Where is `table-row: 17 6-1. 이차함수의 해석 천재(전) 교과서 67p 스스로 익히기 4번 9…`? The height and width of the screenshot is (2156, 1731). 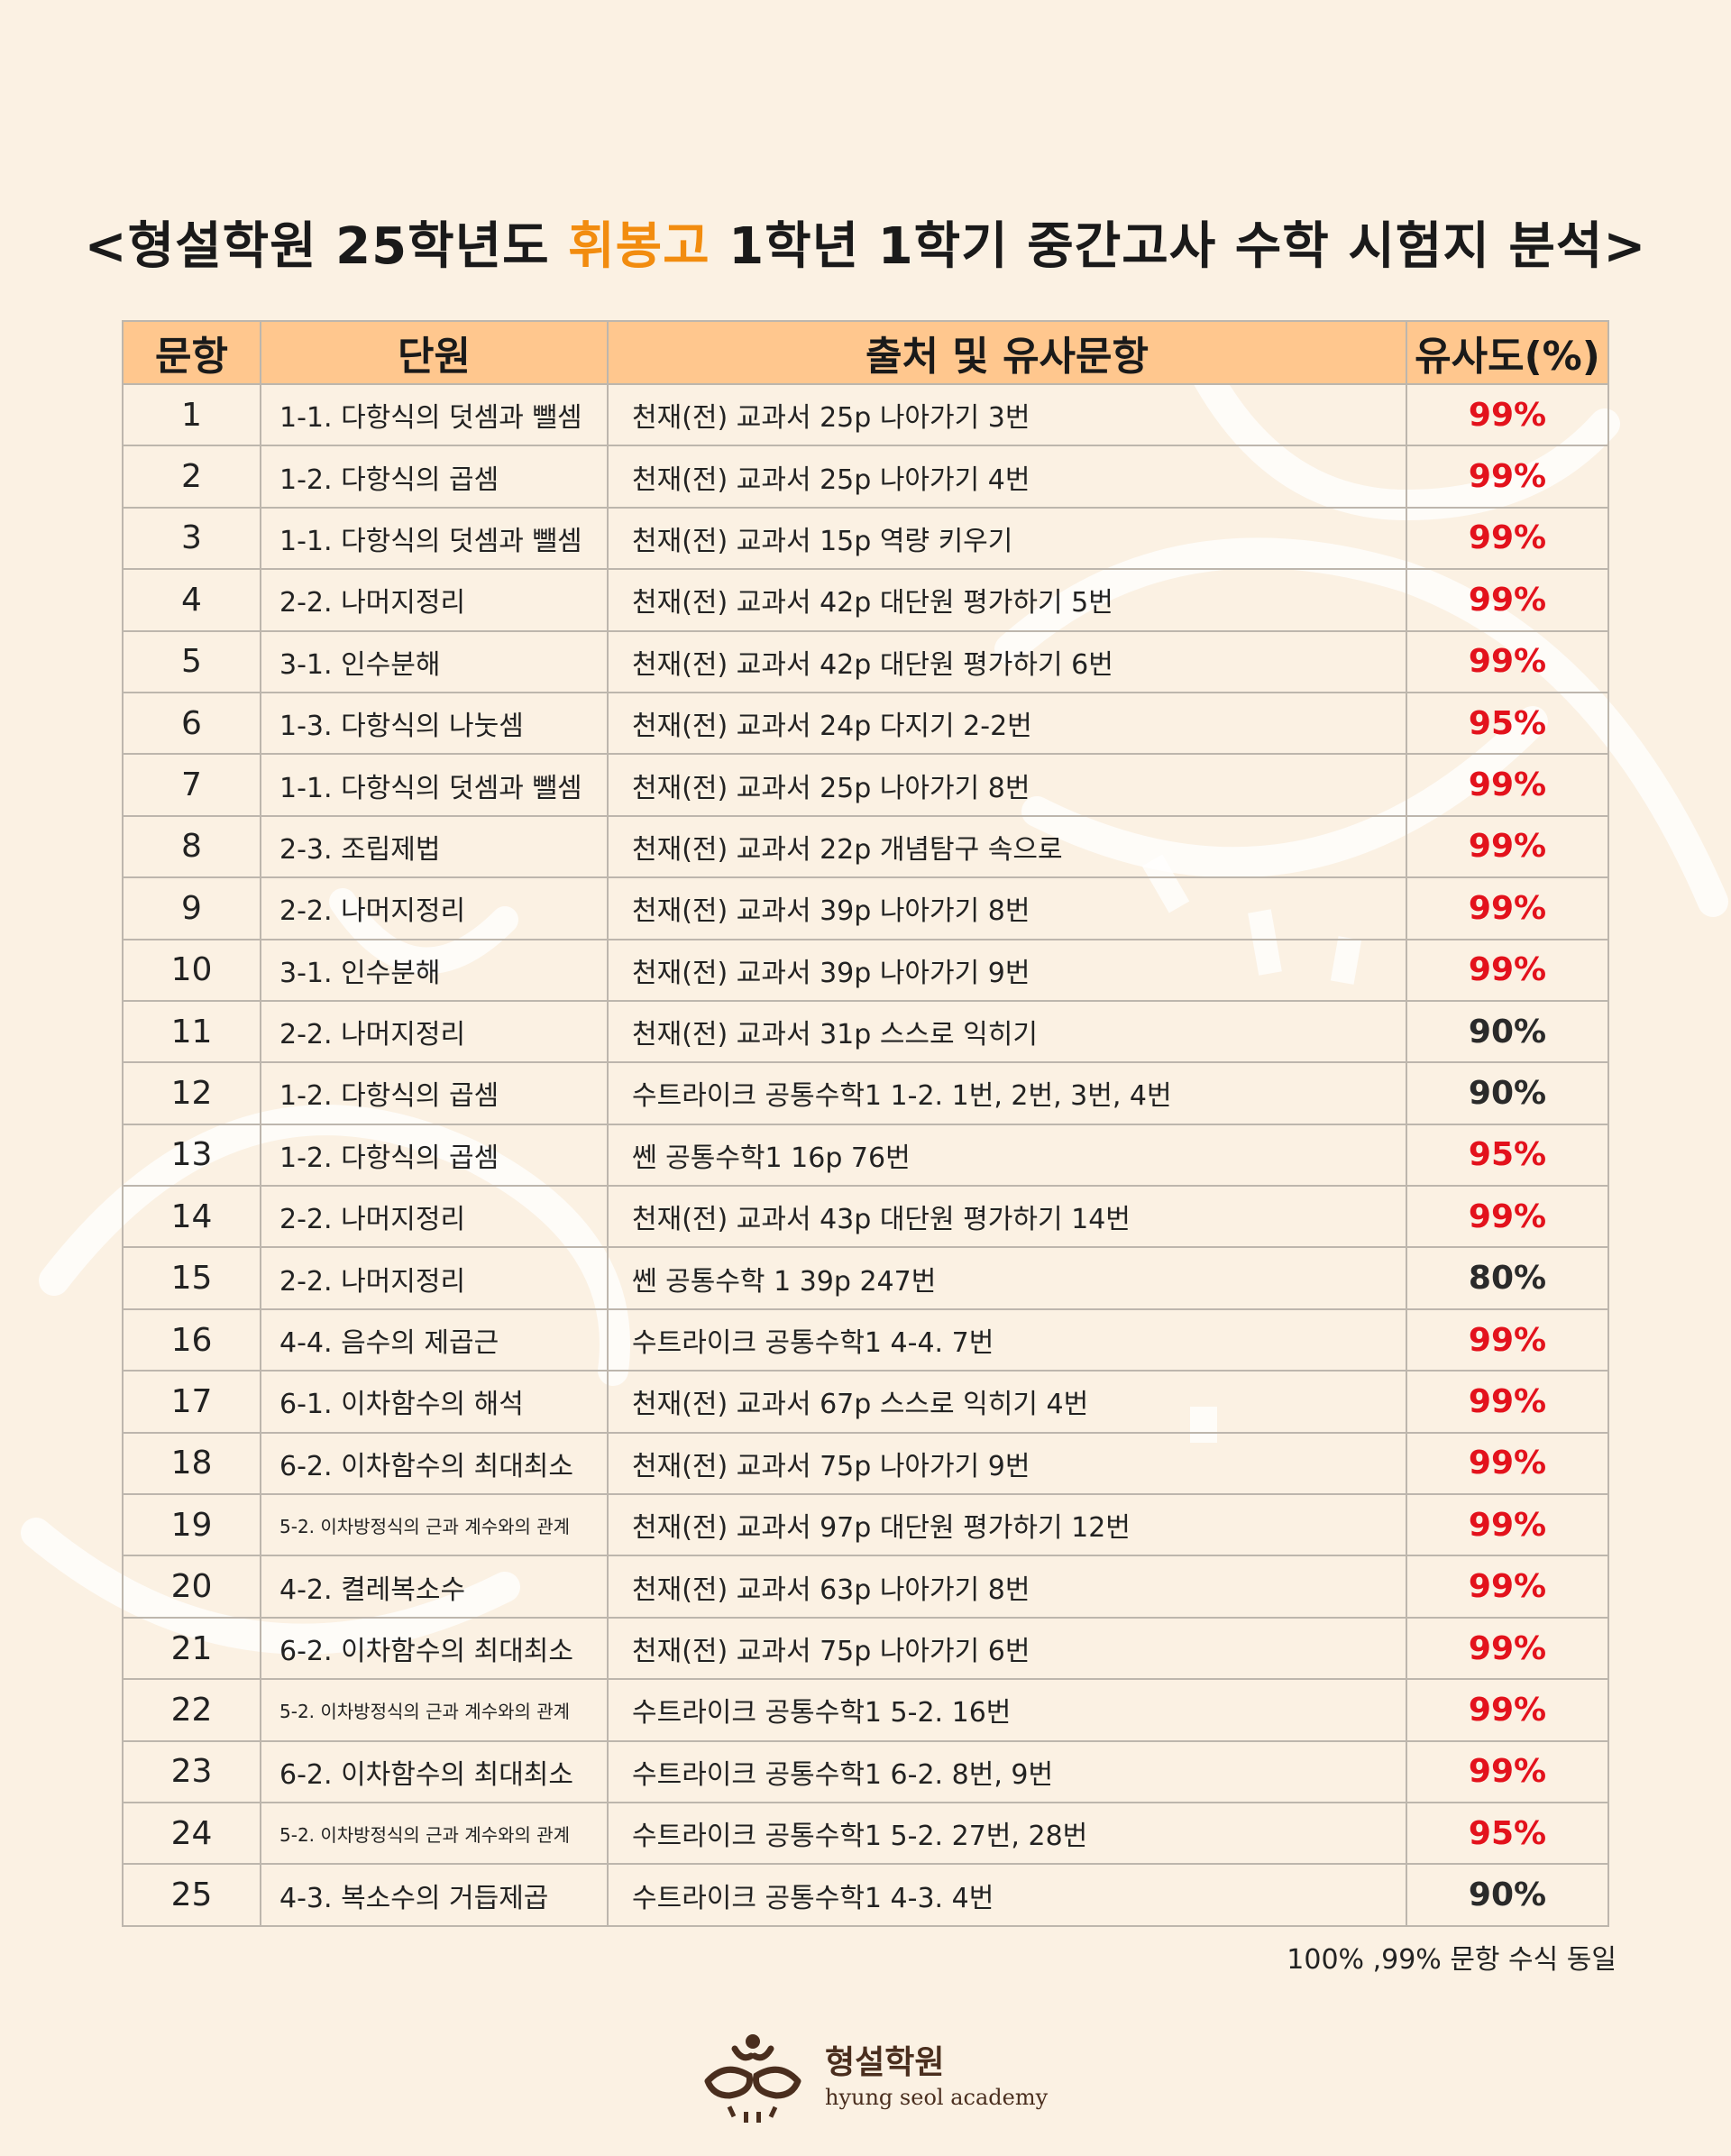
table-row: 17 6-1. 이차함수의 해석 천재(전) 교과서 67p 스스로 익히기 4번 9… is located at coordinates (865, 1402).